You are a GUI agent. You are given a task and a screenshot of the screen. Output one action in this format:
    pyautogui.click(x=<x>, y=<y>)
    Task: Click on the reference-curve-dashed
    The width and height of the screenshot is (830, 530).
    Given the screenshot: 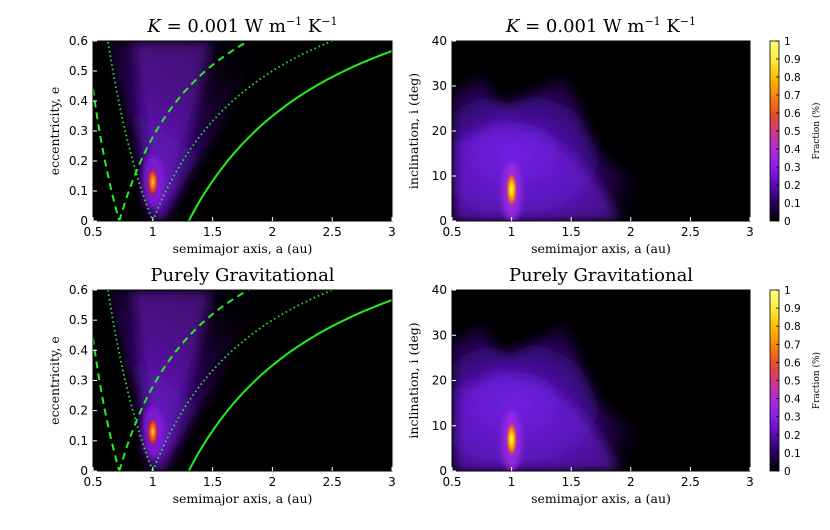 What is the action you would take?
    pyautogui.click(x=184, y=380)
    